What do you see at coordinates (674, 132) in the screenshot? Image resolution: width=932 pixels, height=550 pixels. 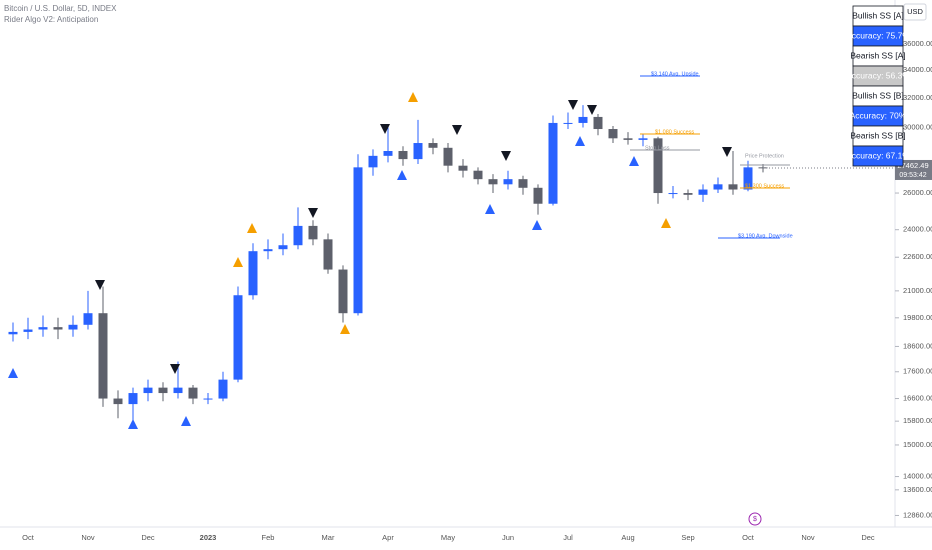 I see `annotation: $1,080 Success` at bounding box center [674, 132].